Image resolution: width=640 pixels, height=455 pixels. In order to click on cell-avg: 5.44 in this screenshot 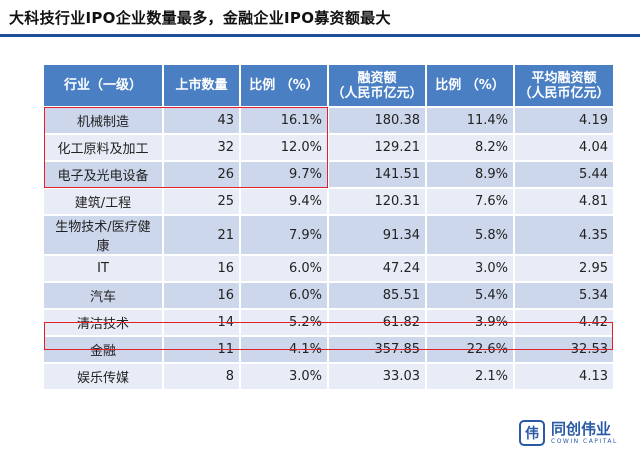, I will do `click(563, 175)`.